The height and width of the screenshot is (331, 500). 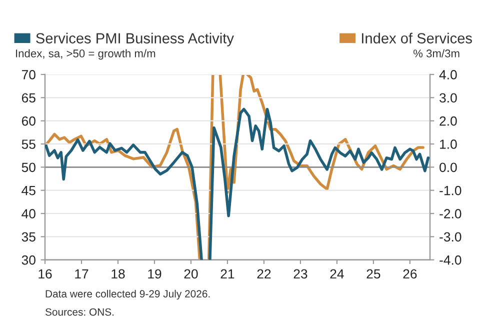 I want to click on x-tick-label: 16, so click(x=45, y=274).